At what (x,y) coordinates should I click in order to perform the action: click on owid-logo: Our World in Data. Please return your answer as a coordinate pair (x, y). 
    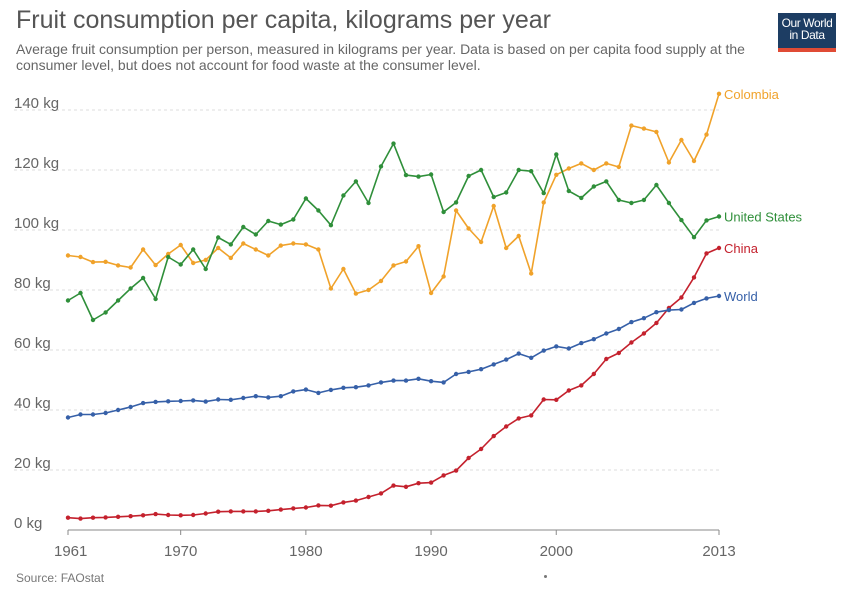
    Looking at the image, I should click on (807, 32).